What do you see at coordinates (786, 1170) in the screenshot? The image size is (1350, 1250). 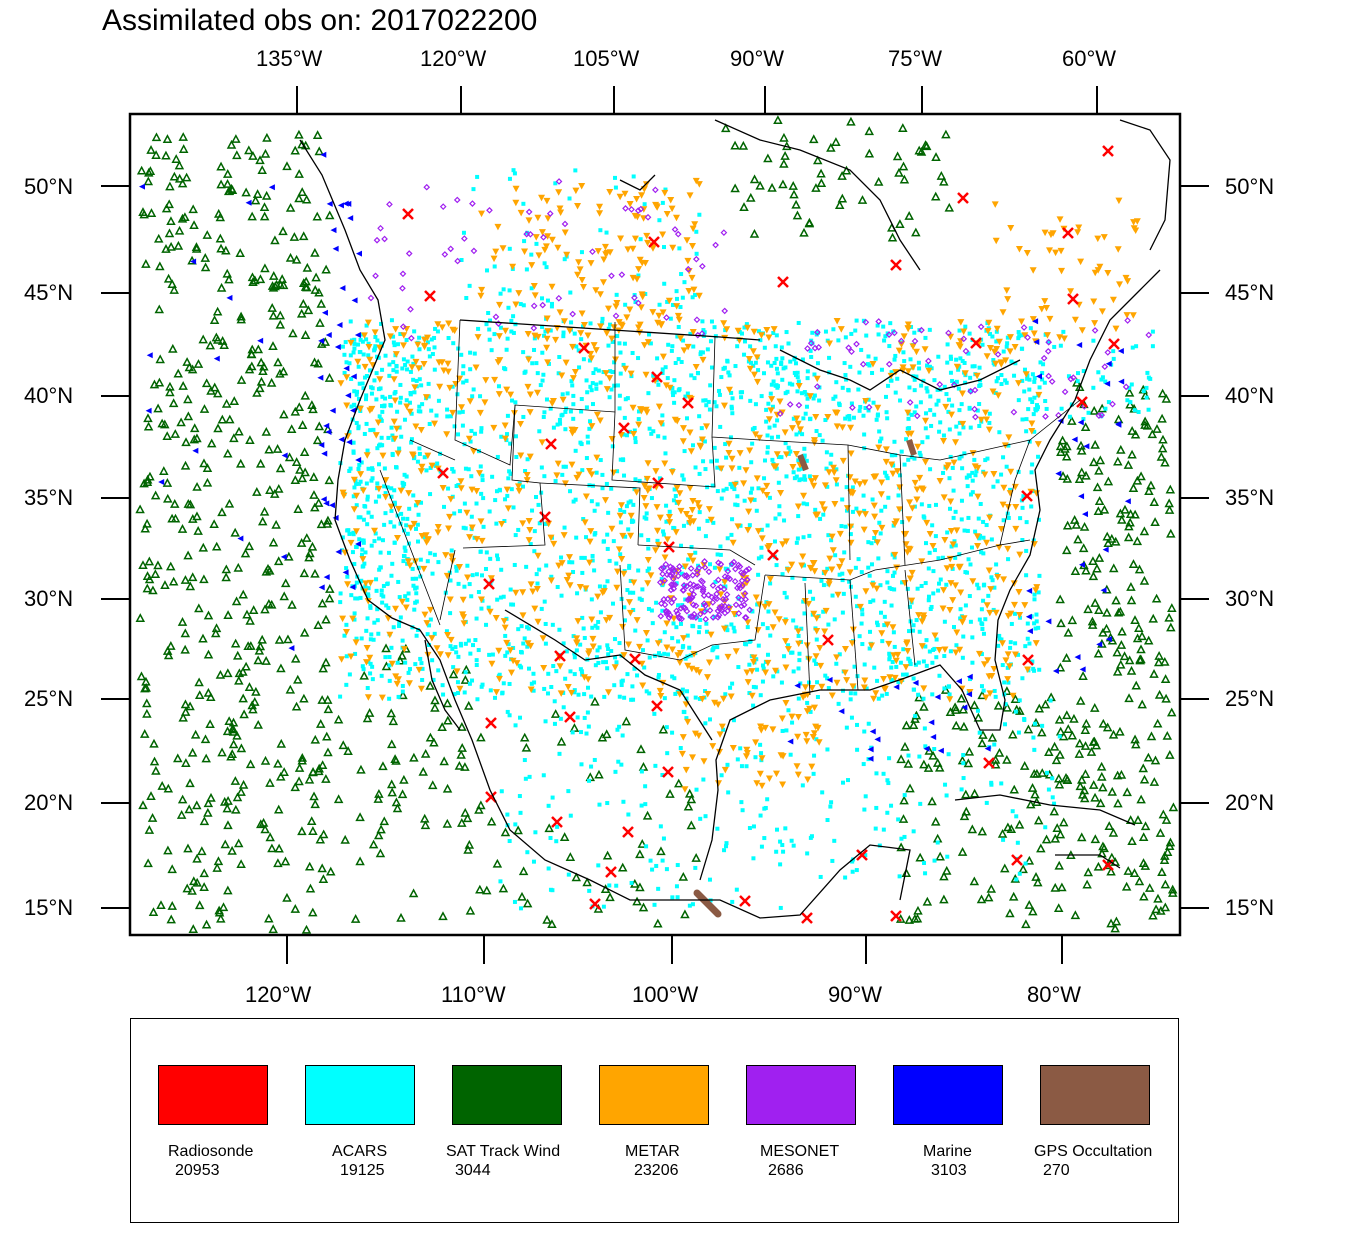 I see `legend-count-mesonet: 2686` at bounding box center [786, 1170].